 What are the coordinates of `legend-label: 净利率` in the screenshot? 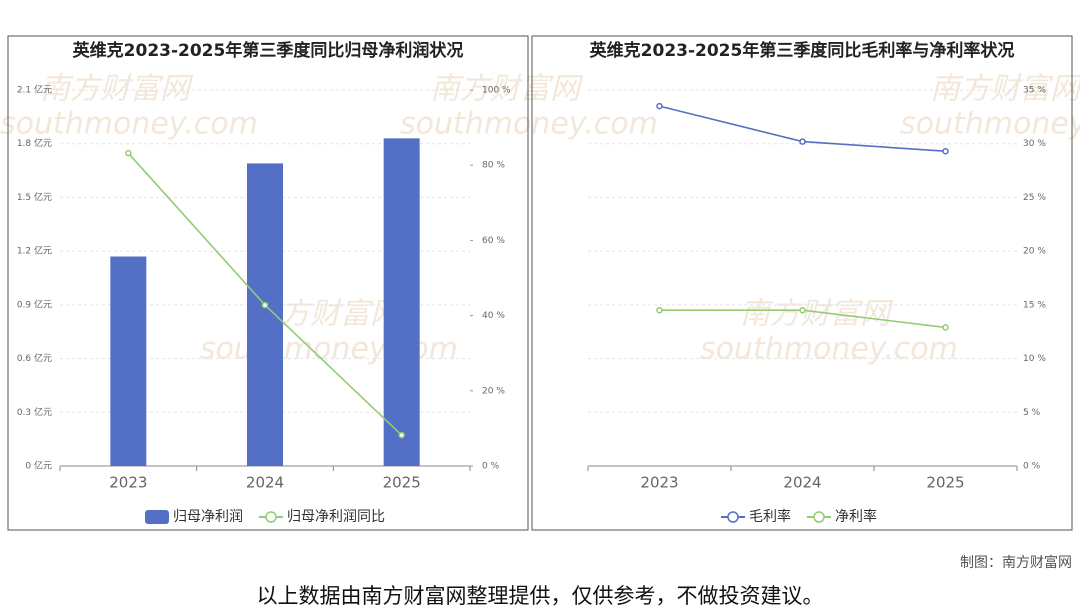 It's located at (856, 516).